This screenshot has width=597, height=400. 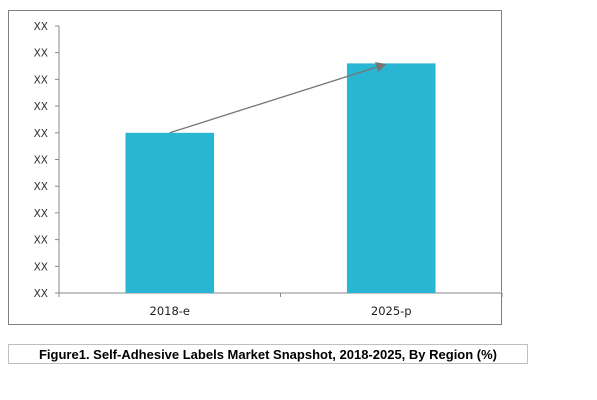 What do you see at coordinates (391, 311) in the screenshot?
I see `x-category-label: 2025-p` at bounding box center [391, 311].